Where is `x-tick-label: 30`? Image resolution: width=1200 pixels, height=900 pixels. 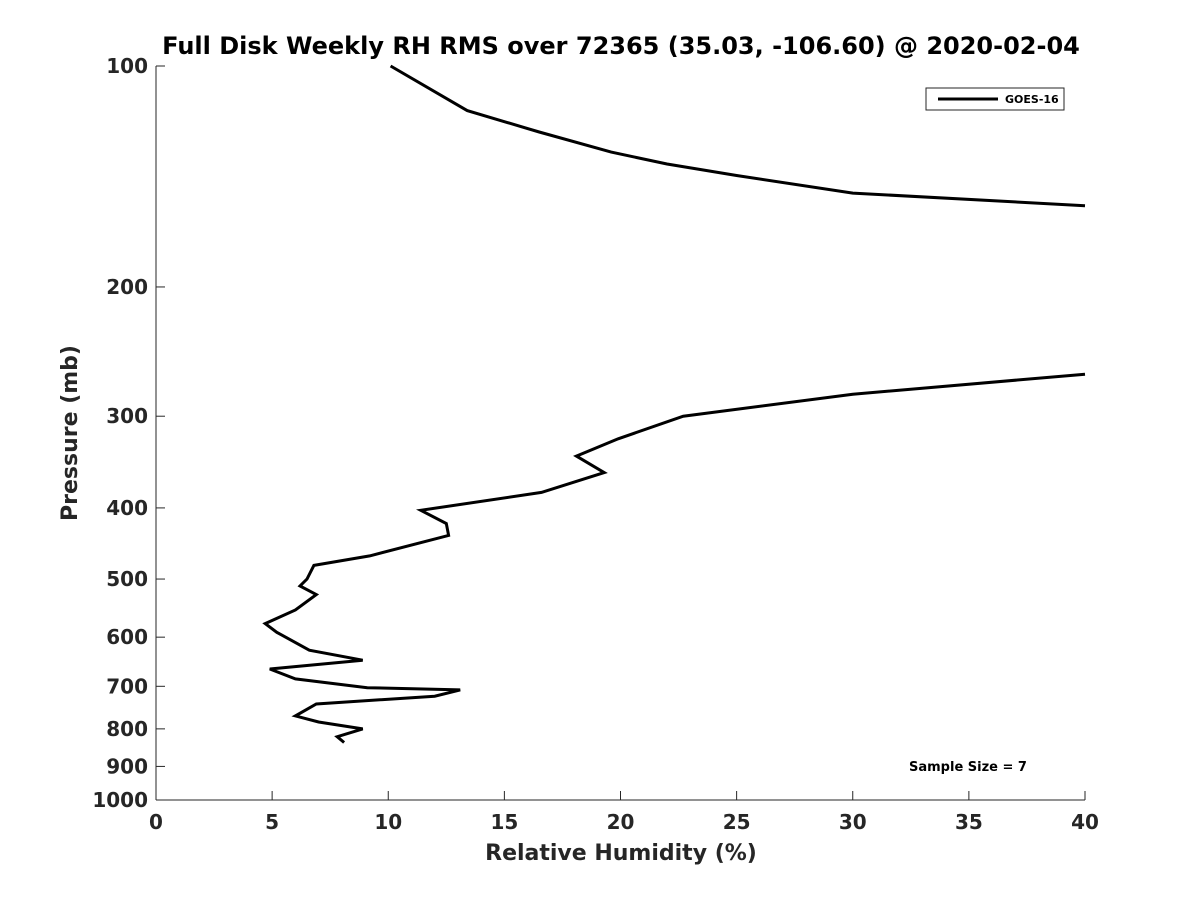
x-tick-label: 30 is located at coordinates (853, 822).